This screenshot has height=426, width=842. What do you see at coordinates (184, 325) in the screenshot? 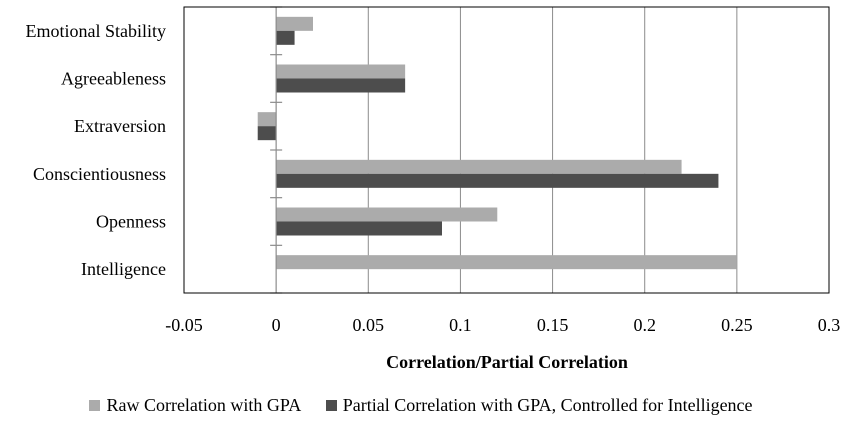
I see `x-tick-label: -0.05` at bounding box center [184, 325].